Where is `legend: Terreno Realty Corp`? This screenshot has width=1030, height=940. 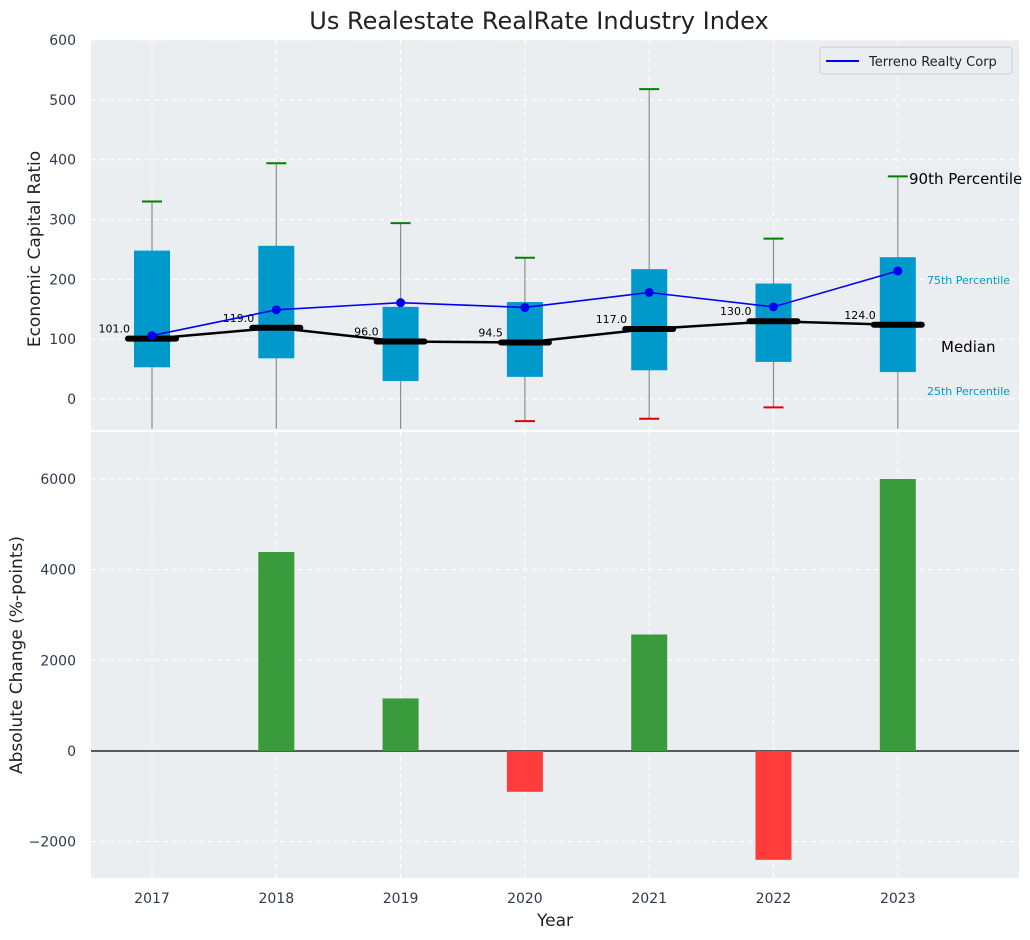
legend: Terreno Realty Corp is located at coordinates (916, 60).